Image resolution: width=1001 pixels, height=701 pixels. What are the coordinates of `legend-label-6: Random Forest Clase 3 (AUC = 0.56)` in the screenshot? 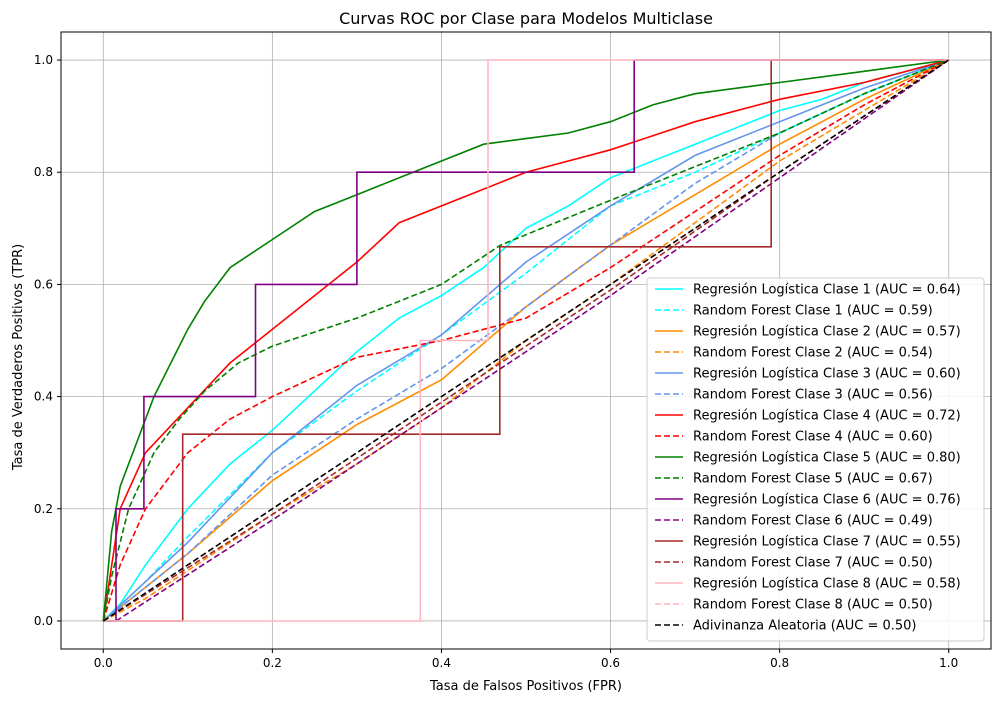 It's located at (813, 395).